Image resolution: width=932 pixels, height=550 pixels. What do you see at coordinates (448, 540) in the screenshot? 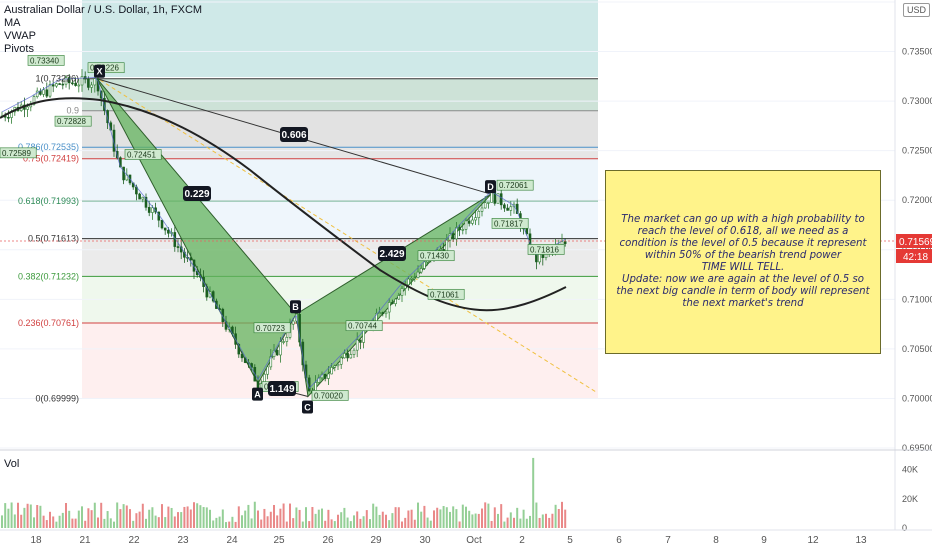
I see `time-axis: 18 21 22 23 24 25 26 29 30 Oct 2 5 6 7 8 9 12 13` at bounding box center [448, 540].